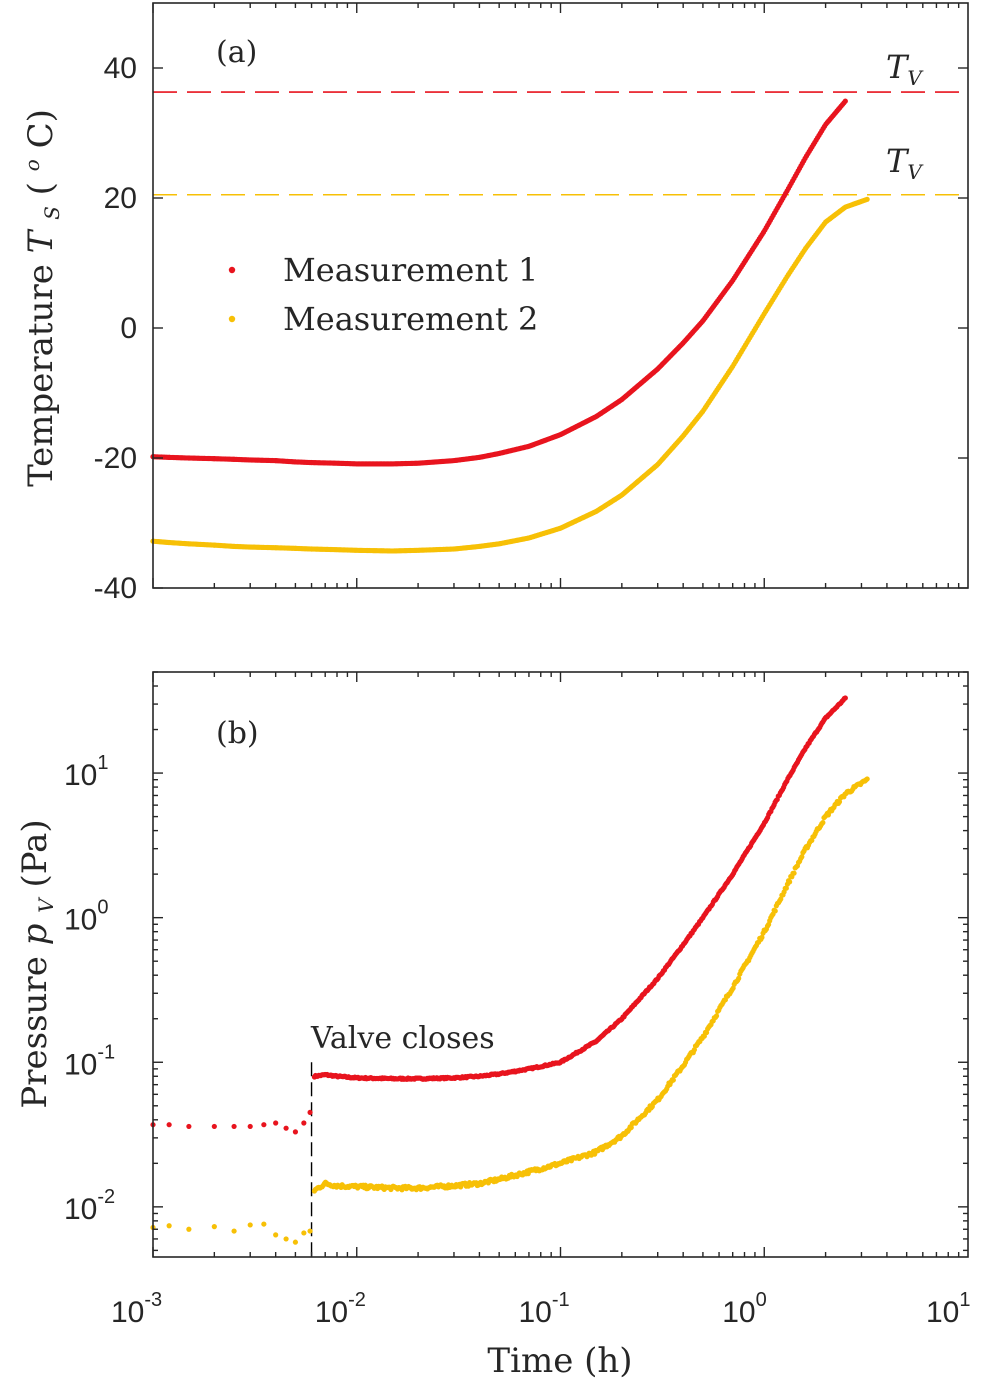 This screenshot has height=1389, width=996. Describe the element at coordinates (948, 1309) in the screenshot. I see `x-tick-label: 10¹` at that location.